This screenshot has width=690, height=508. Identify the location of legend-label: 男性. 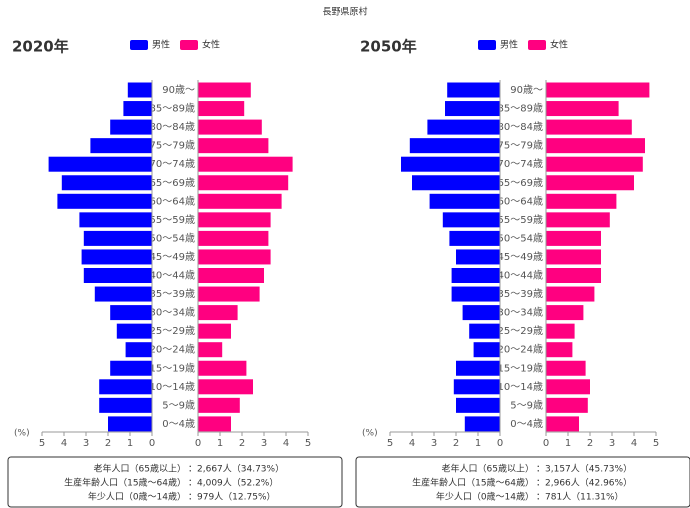
(161, 45).